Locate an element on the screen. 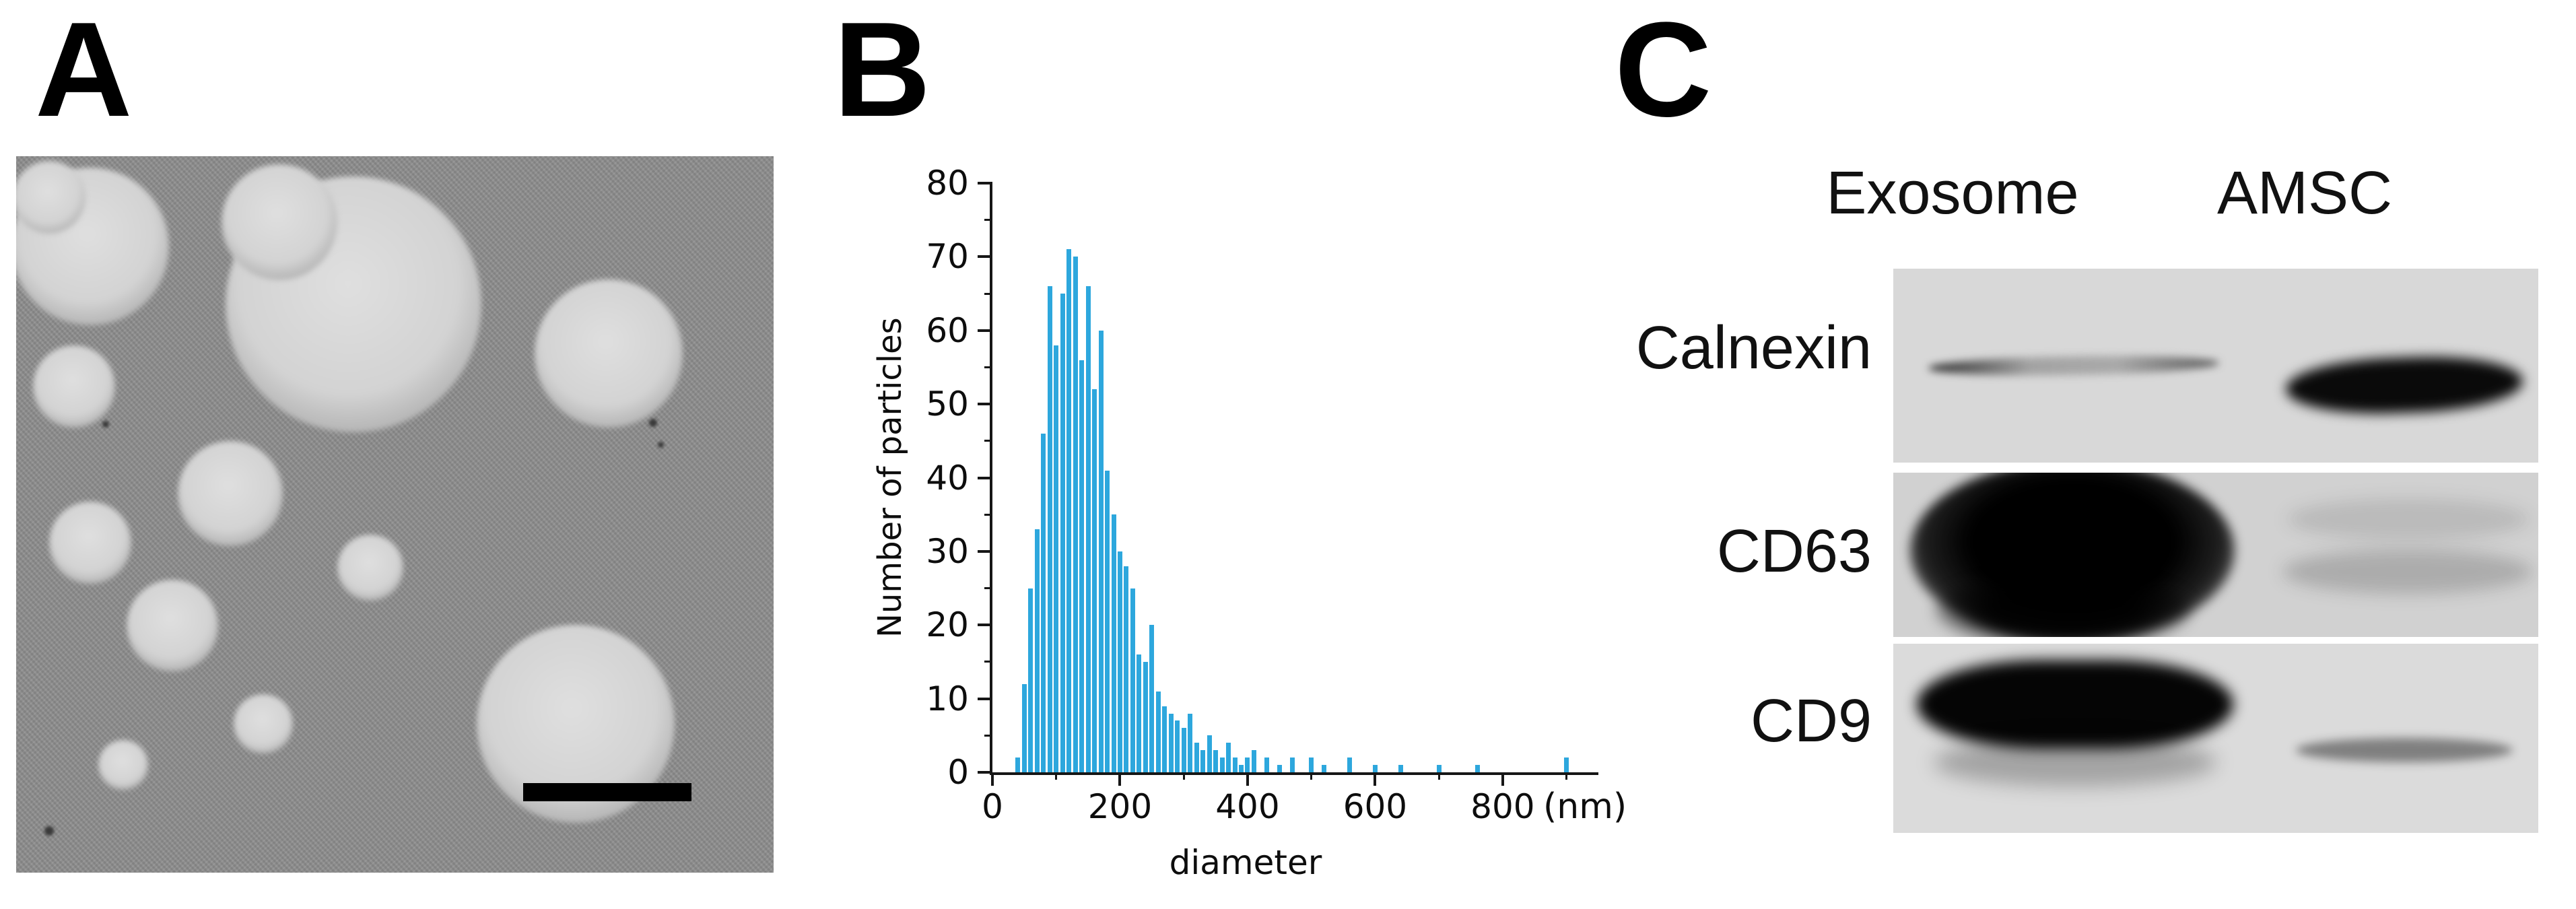 This screenshot has width=2576, height=909. band-calnexin-exosome is located at coordinates (2074, 366).